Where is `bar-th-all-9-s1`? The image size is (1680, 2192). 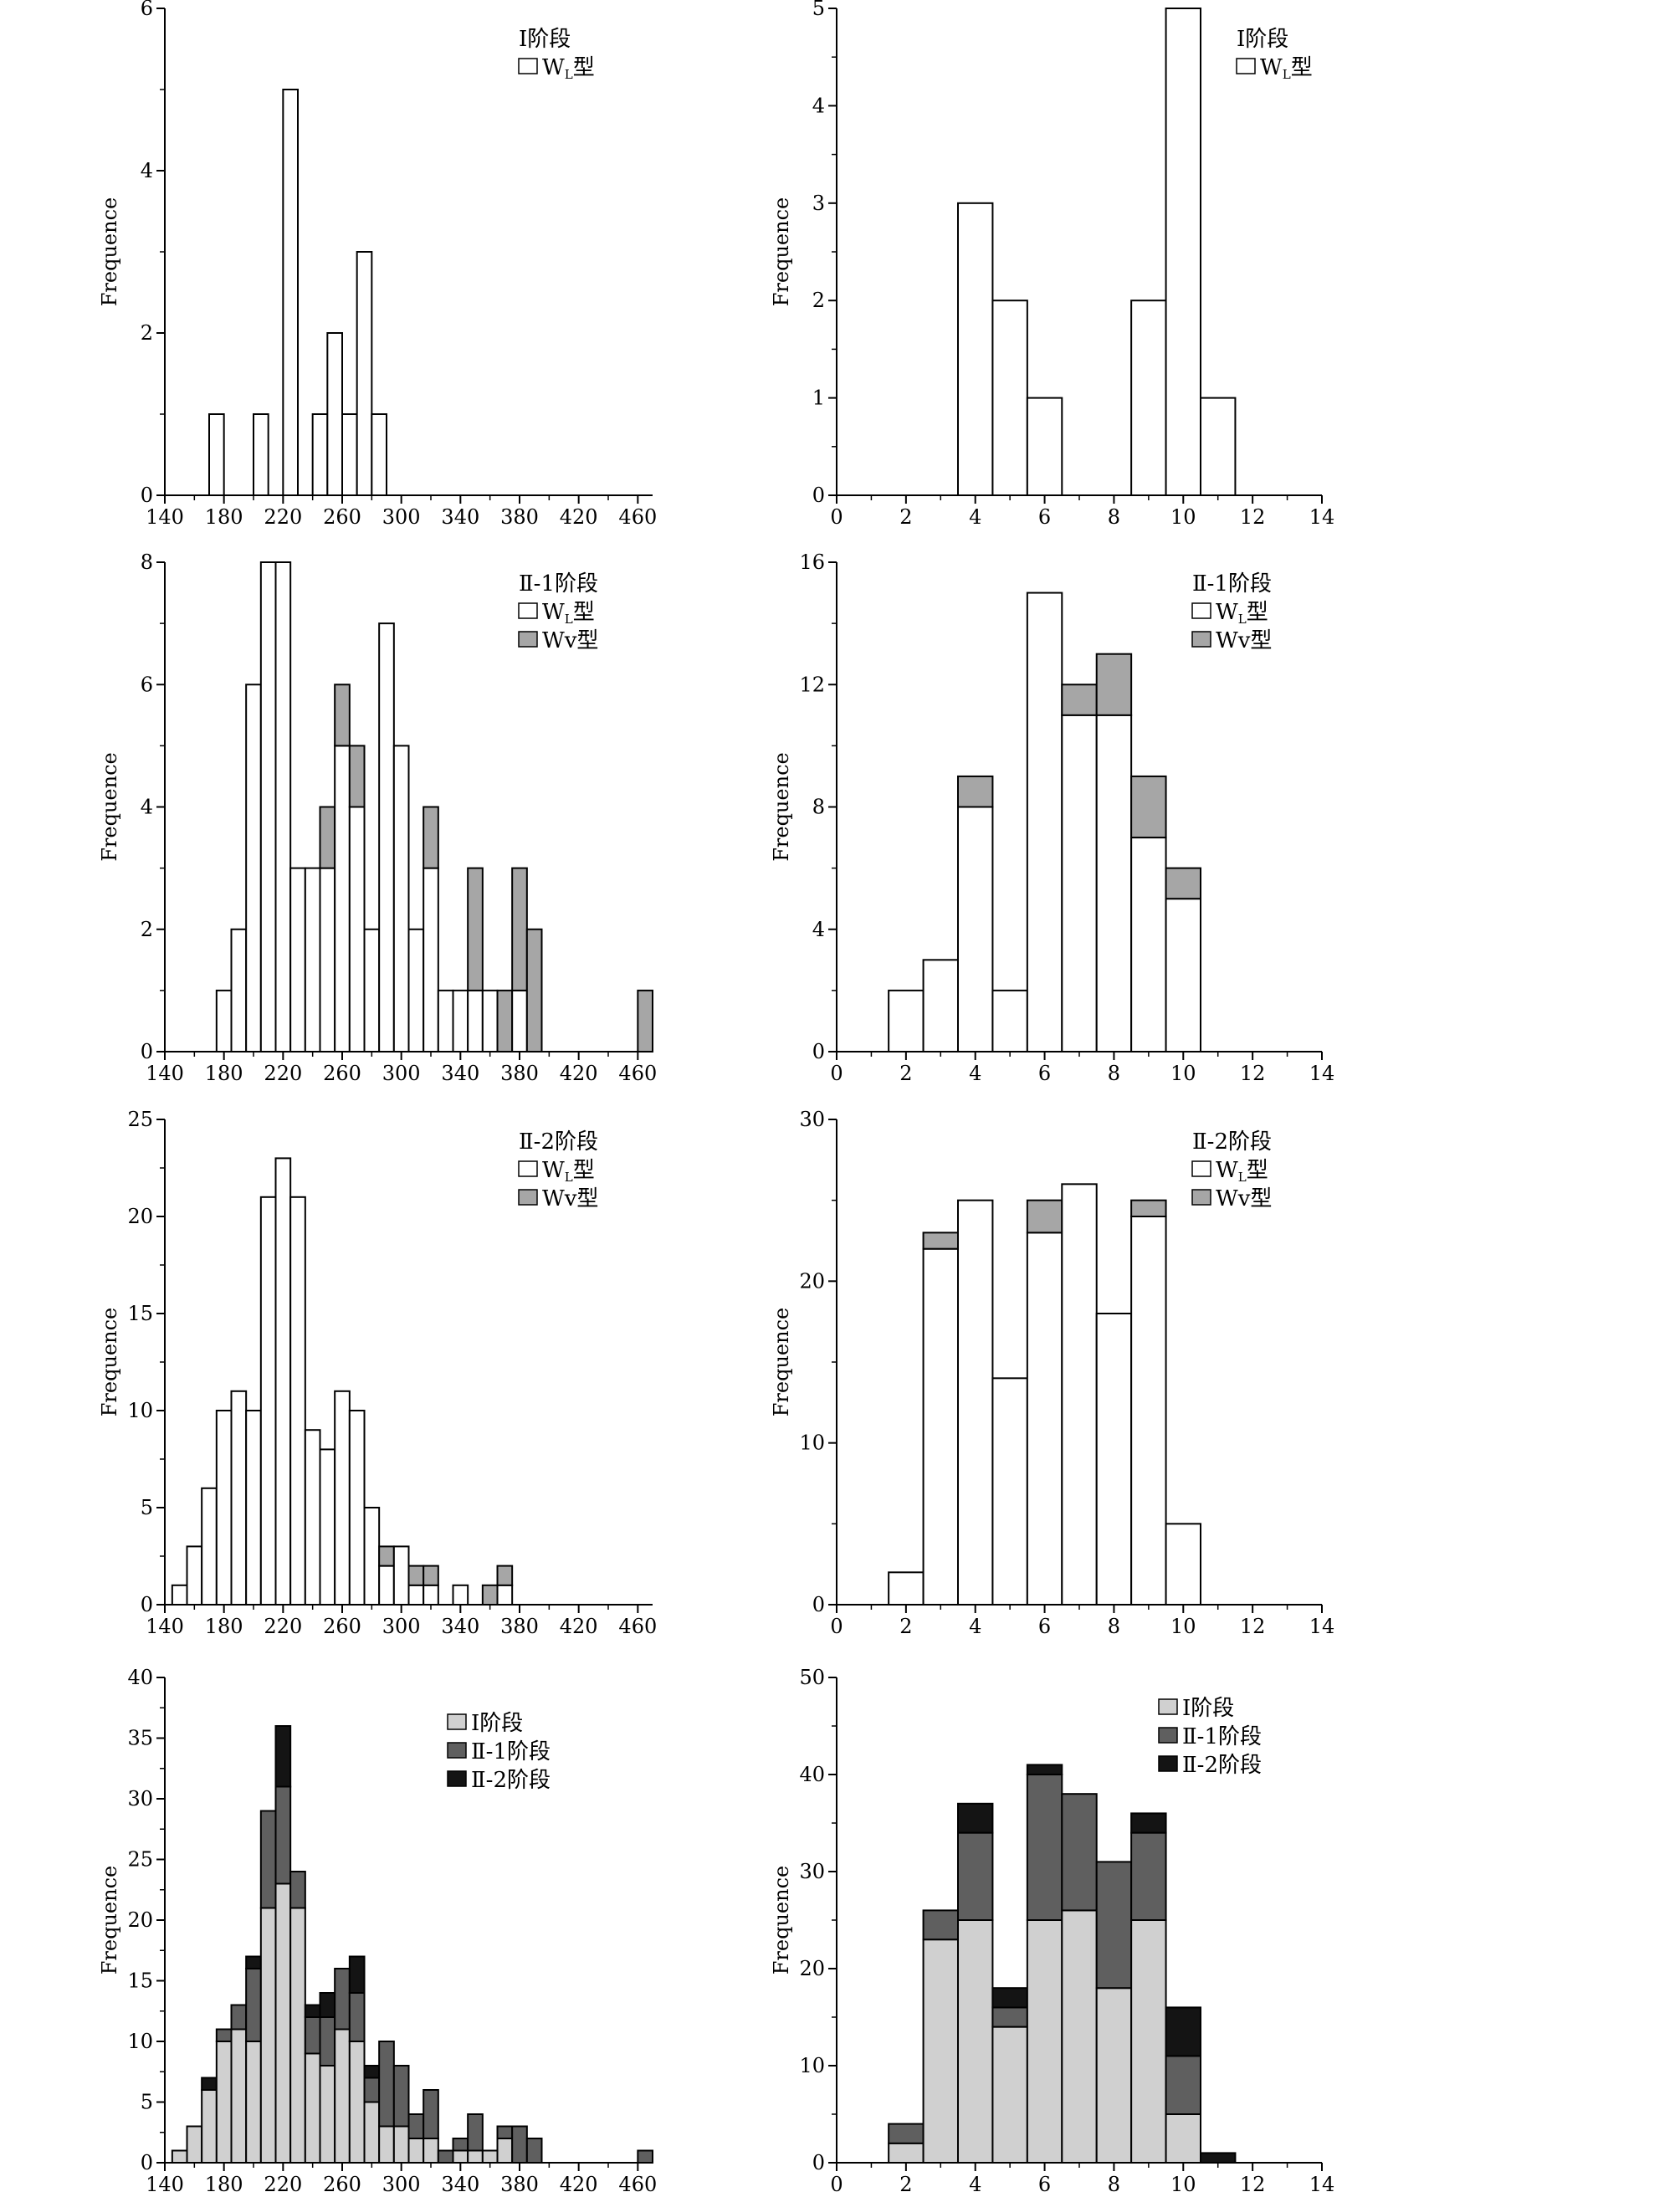
bar-th-all-9-s1 is located at coordinates (312, 2035).